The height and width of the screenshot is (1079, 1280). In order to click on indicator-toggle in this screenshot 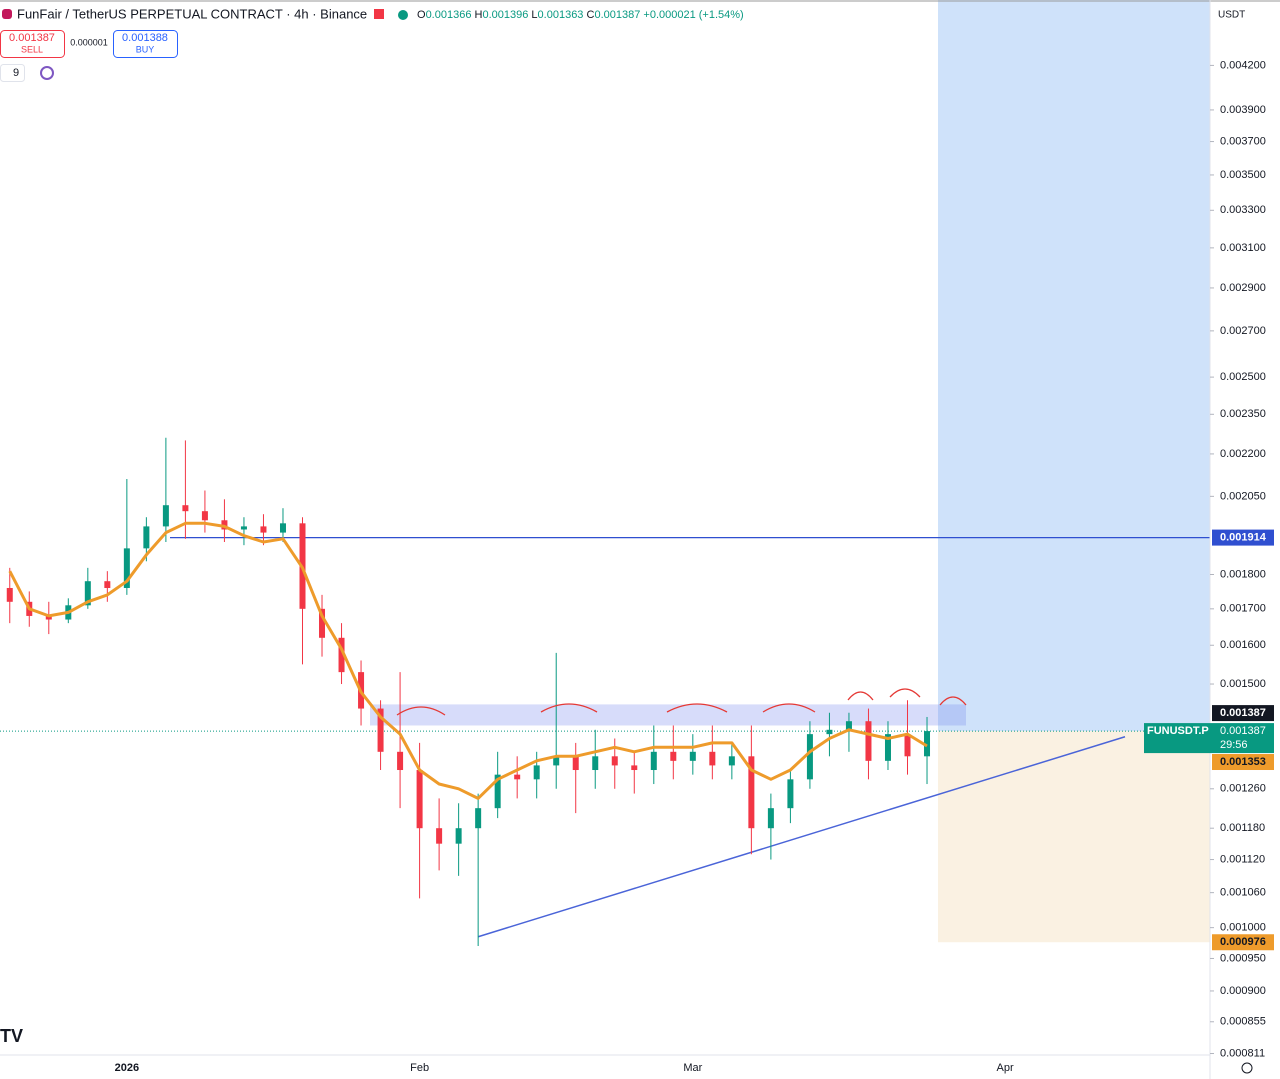, I will do `click(12, 73)`.